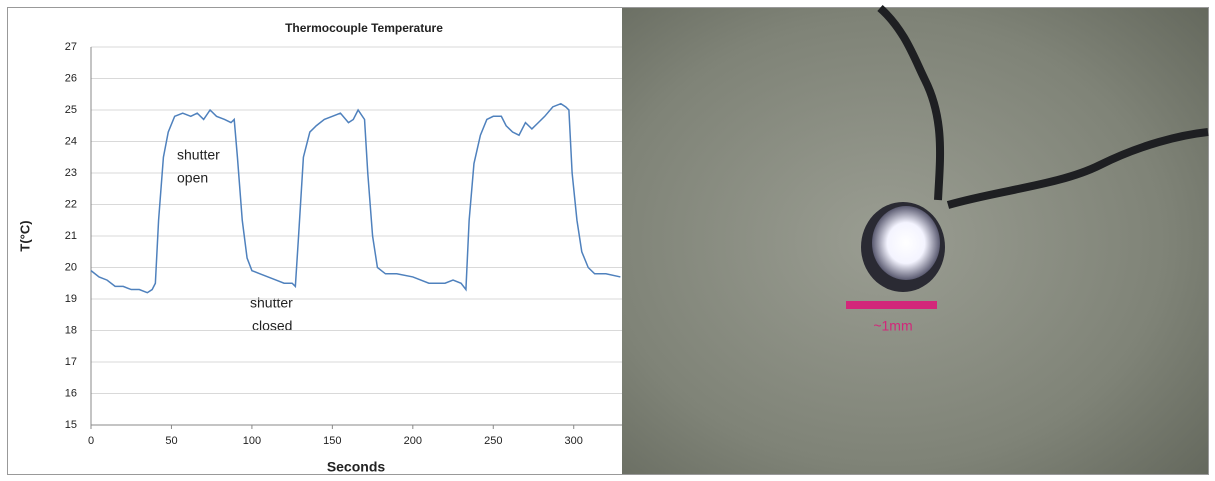 Image resolution: width=1215 pixels, height=481 pixels. What do you see at coordinates (192, 178) in the screenshot?
I see `annotation: open` at bounding box center [192, 178].